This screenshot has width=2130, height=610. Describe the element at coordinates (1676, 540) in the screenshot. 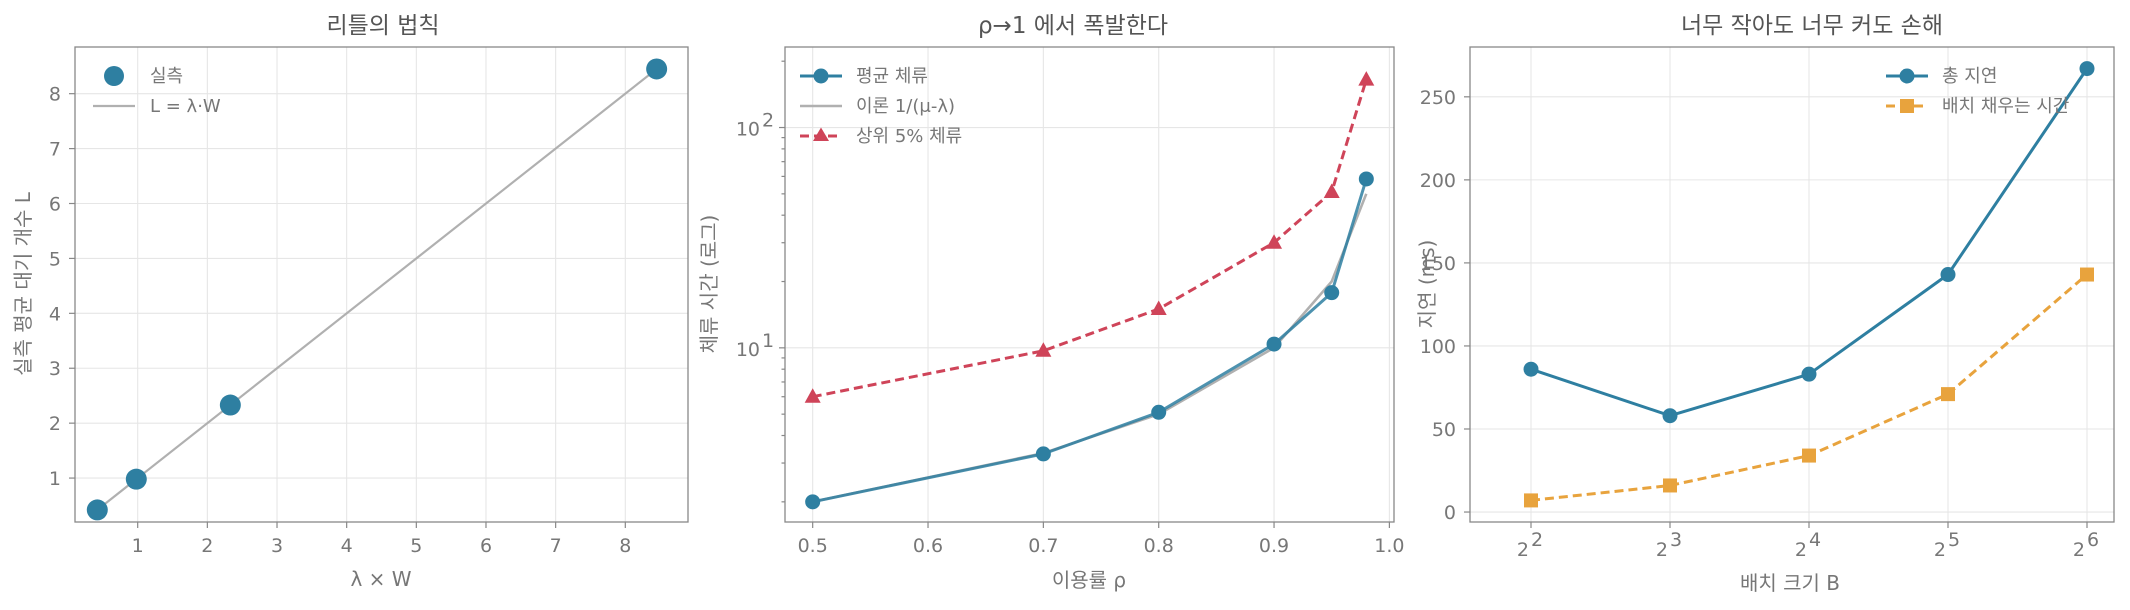

I see `x-tick-exponent: 3` at that location.